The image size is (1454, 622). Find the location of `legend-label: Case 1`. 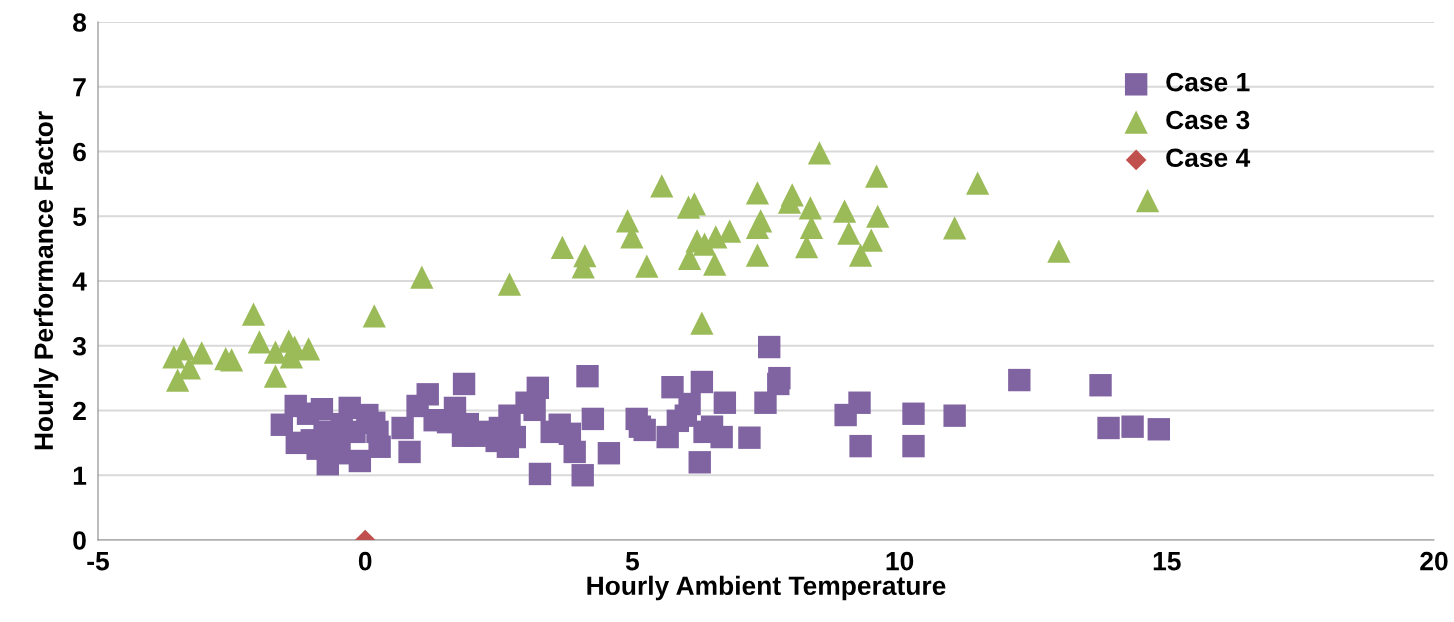

legend-label: Case 1 is located at coordinates (1208, 82).